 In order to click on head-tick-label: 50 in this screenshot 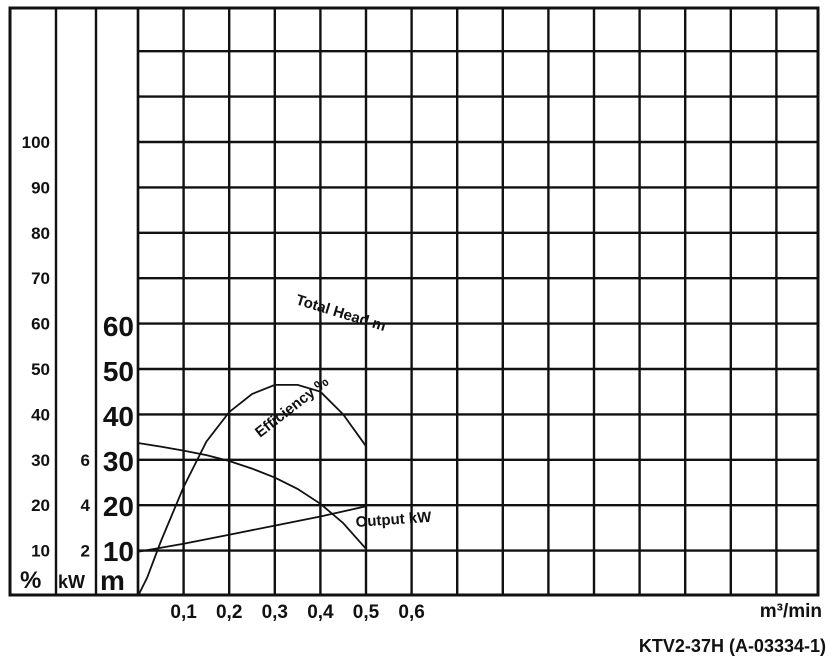, I will do `click(118, 371)`.